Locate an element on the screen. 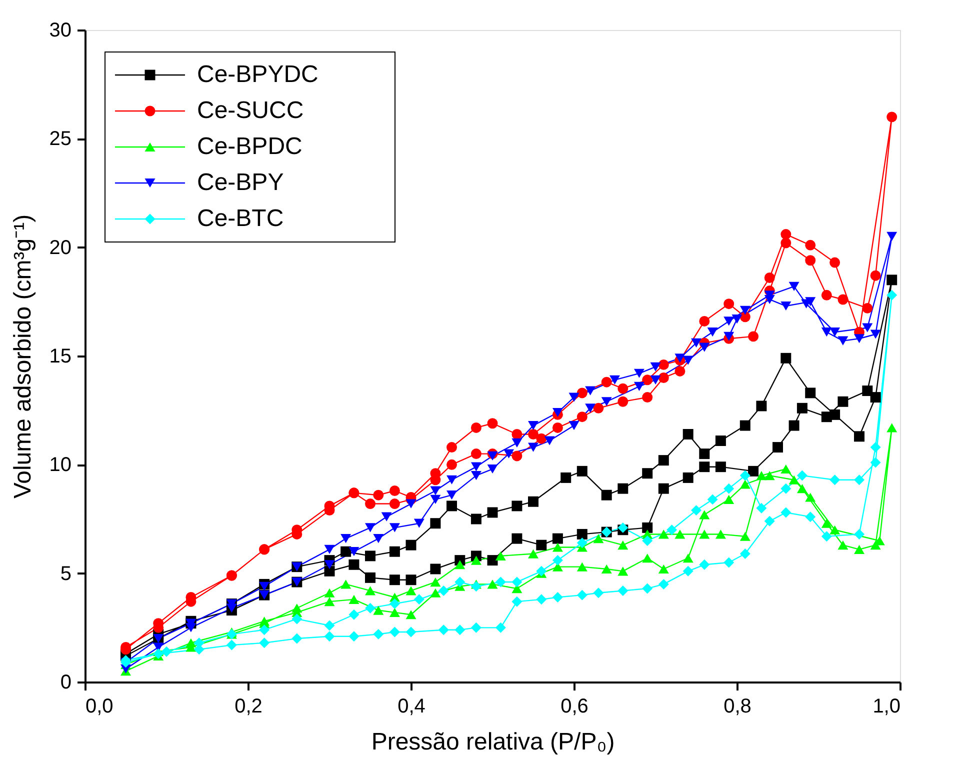 Image resolution: width=967 pixels, height=780 pixels. x-tick-label: 0,2 is located at coordinates (248, 707).